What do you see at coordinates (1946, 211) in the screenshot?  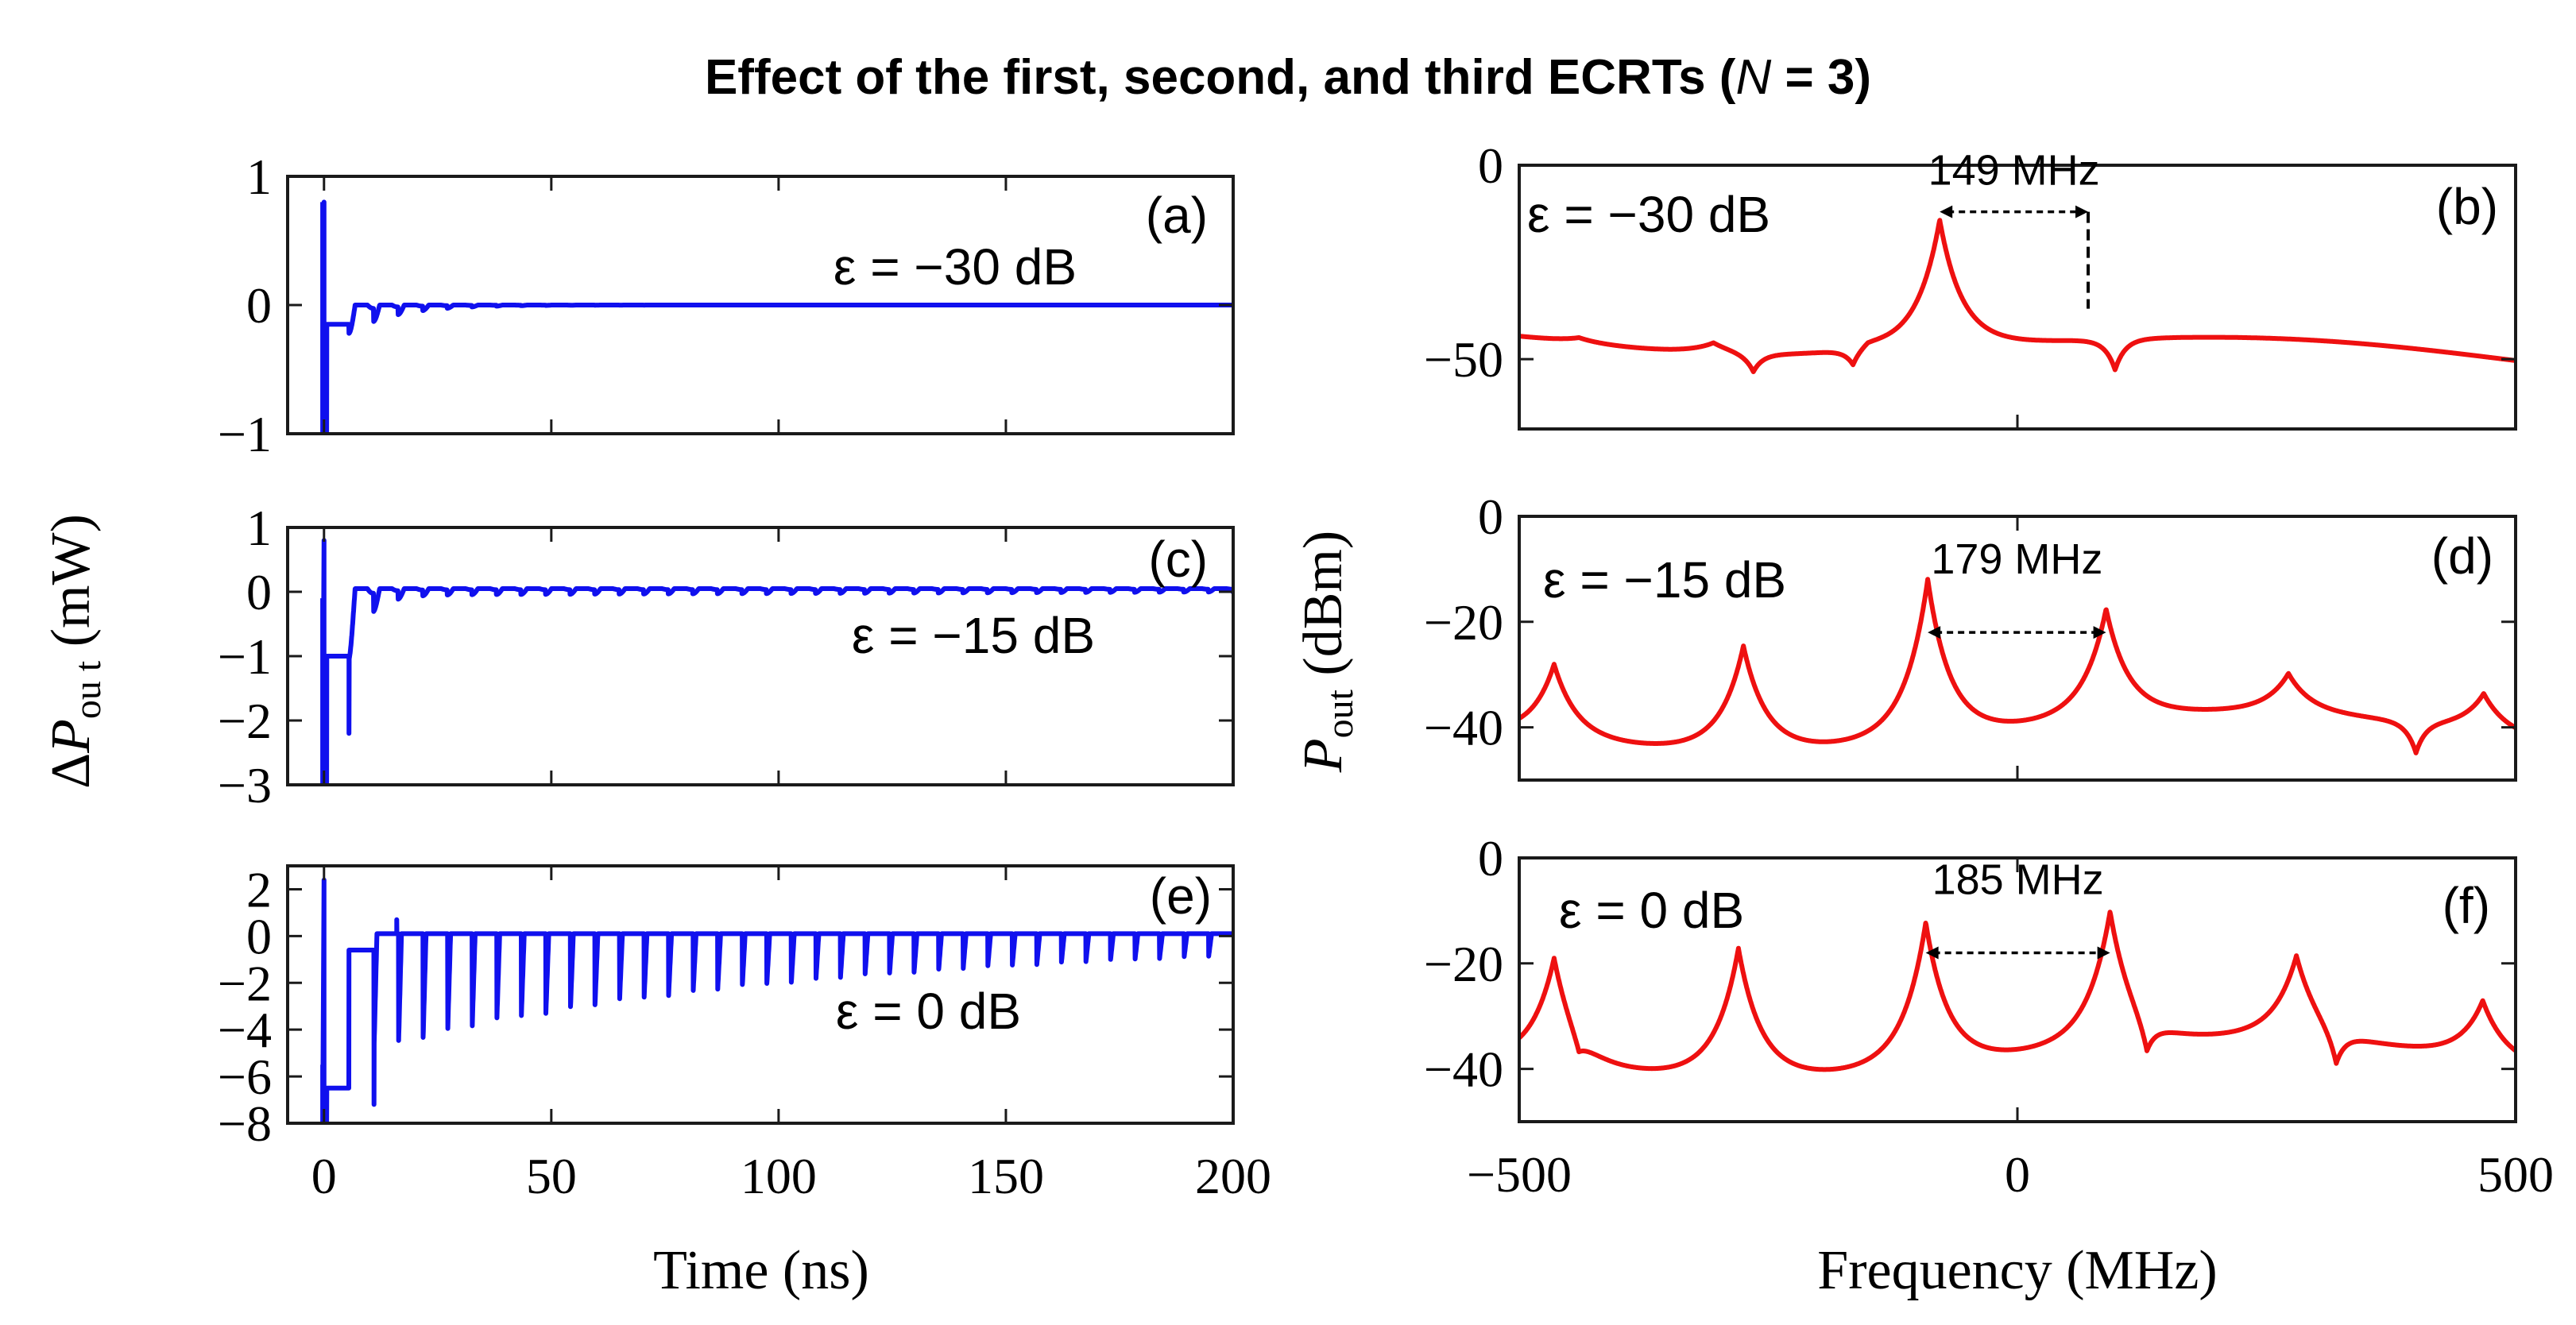 I see `arrowhead-left-b` at bounding box center [1946, 211].